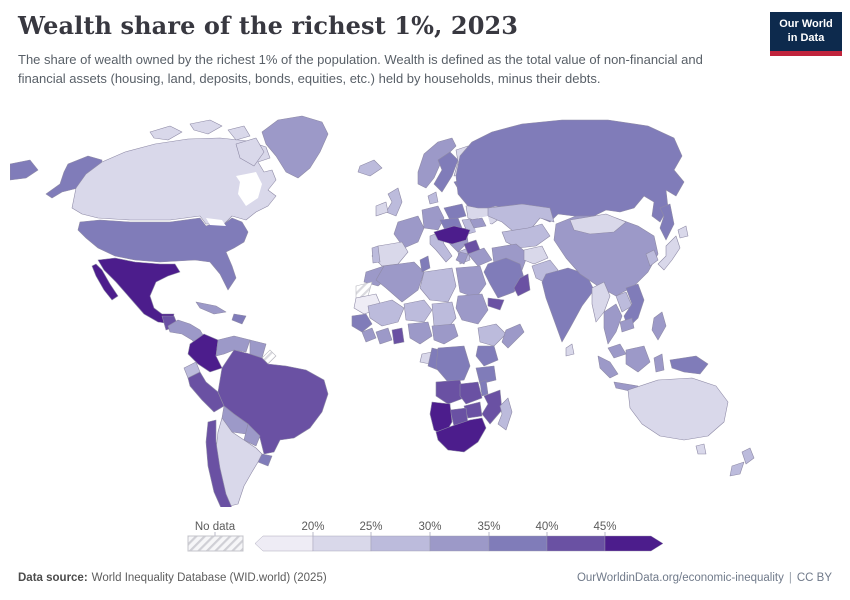 This screenshot has width=850, height=600. I want to click on legend-tick-label: 30%, so click(429, 527).